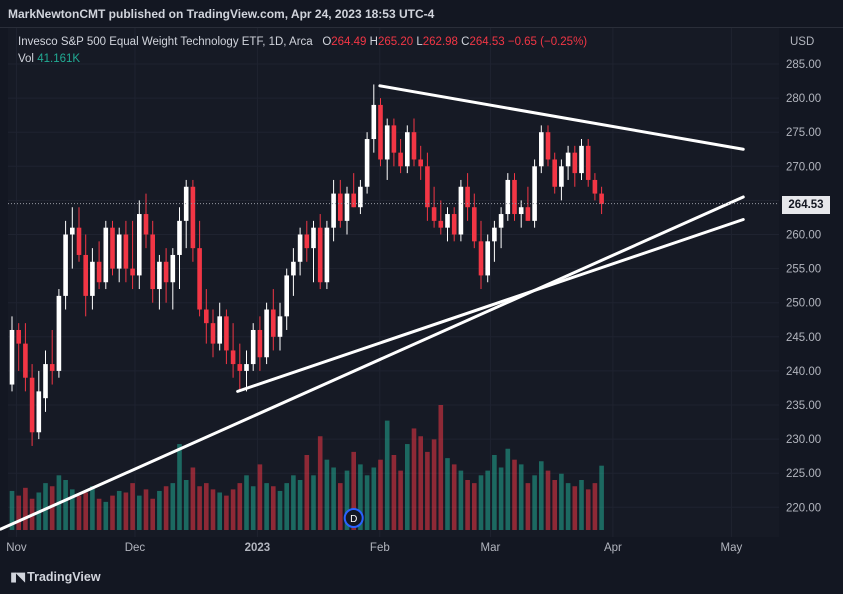 This screenshot has height=594, width=843. I want to click on dividend-marker-label: D, so click(353, 519).